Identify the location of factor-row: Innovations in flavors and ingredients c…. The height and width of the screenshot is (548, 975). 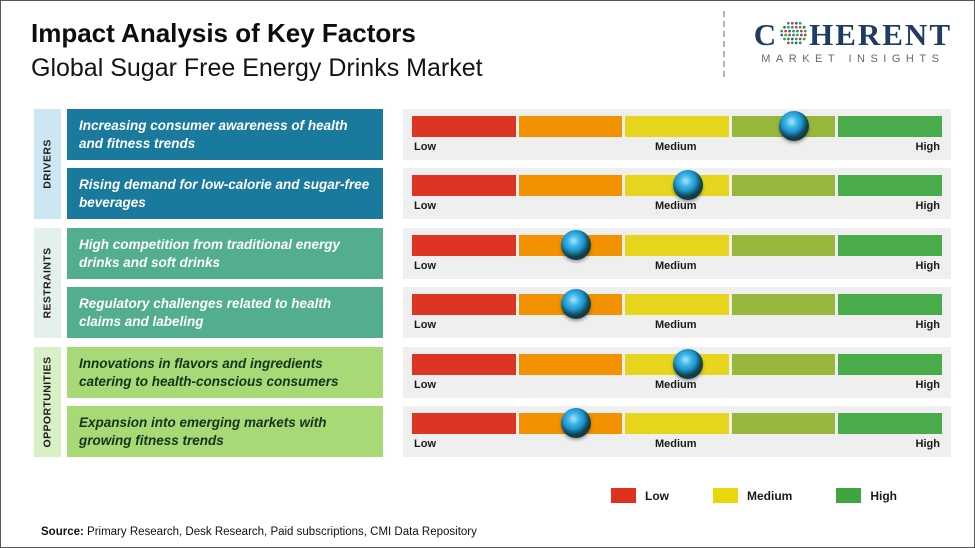
(509, 372).